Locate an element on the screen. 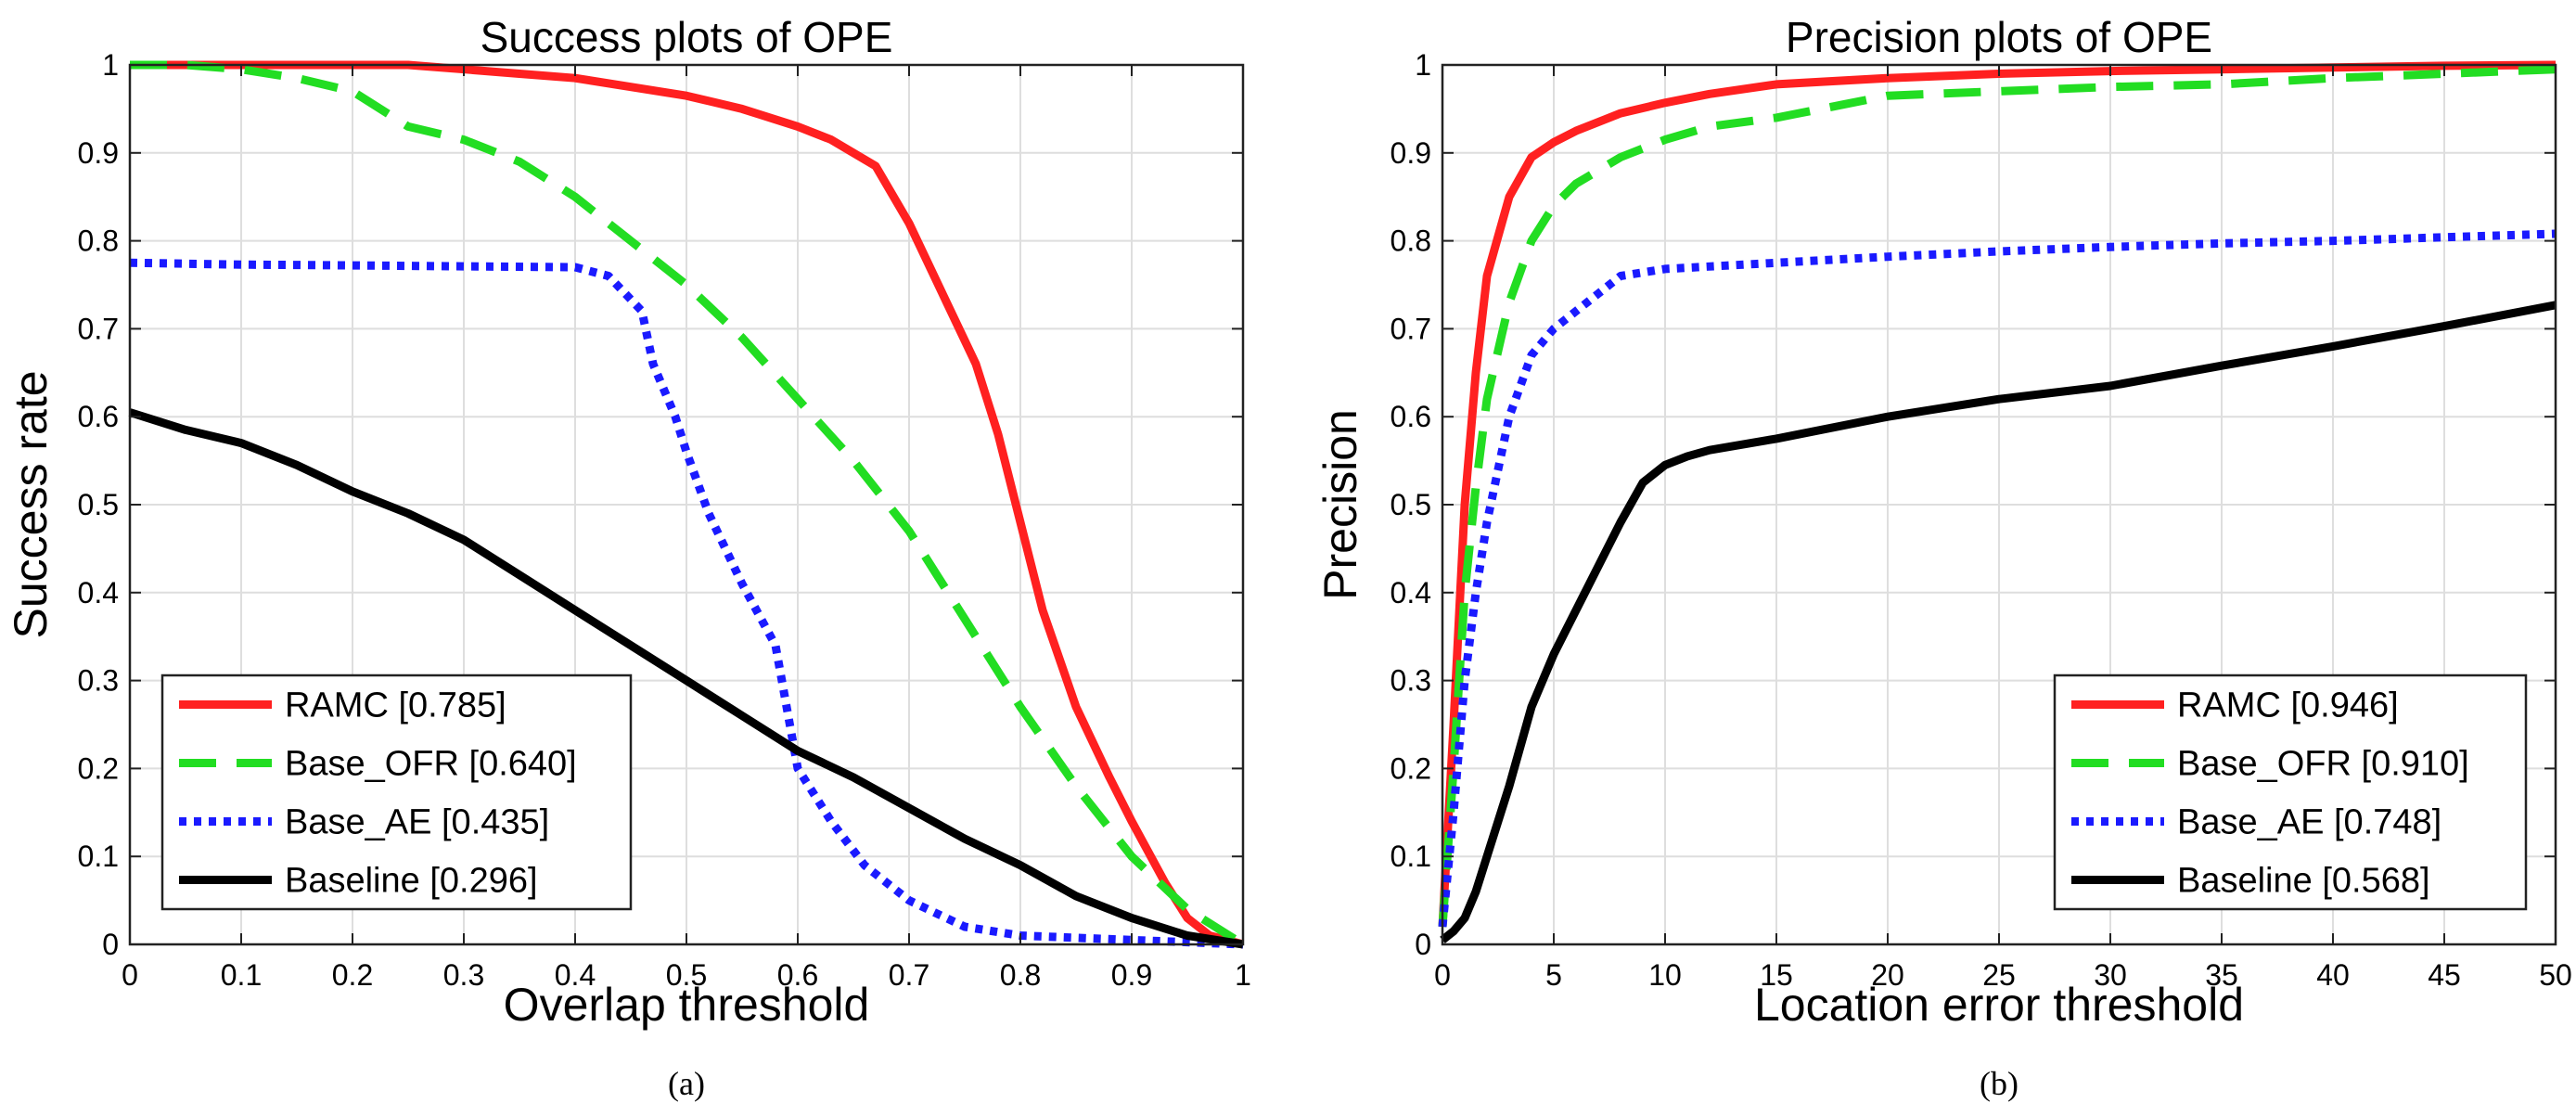  figure-caption: (a) is located at coordinates (686, 1083).